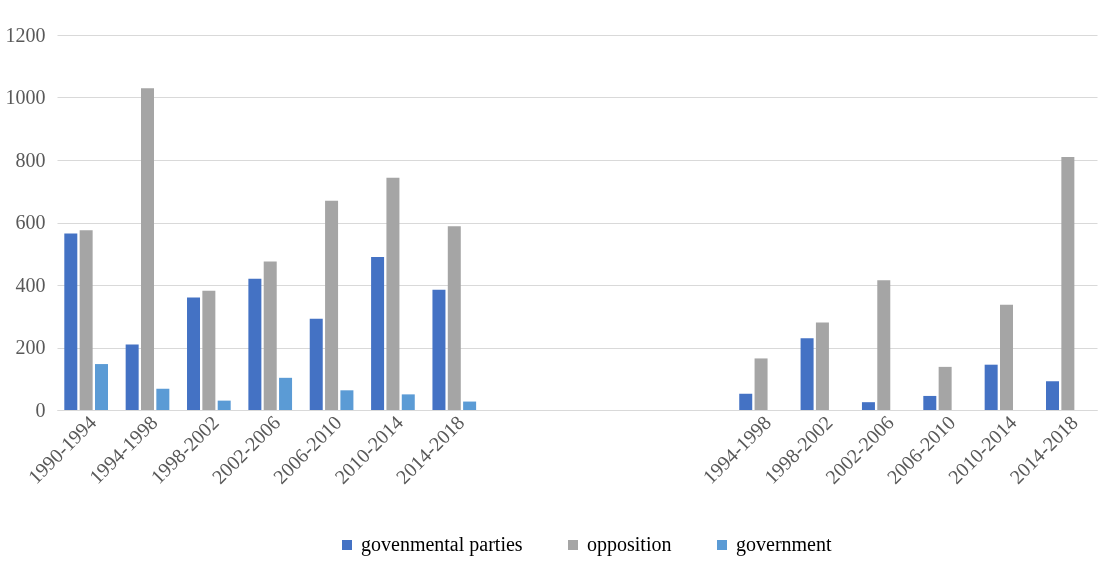 This screenshot has height=565, width=1120. Describe the element at coordinates (30, 159) in the screenshot. I see `y-tick-label: 800` at that location.